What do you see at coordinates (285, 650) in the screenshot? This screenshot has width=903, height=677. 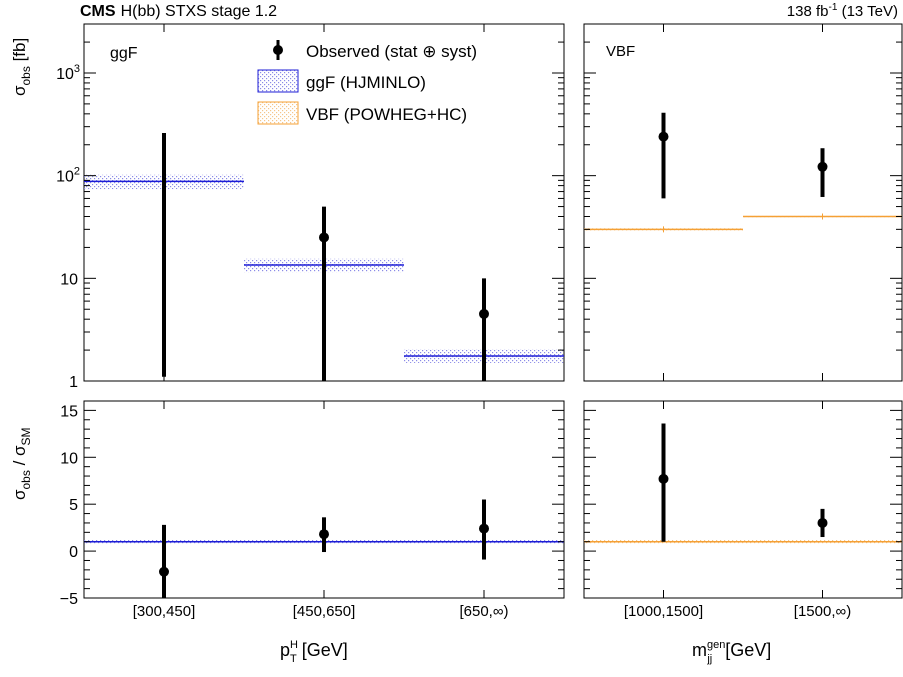 I see `xlabel-left-main: p` at bounding box center [285, 650].